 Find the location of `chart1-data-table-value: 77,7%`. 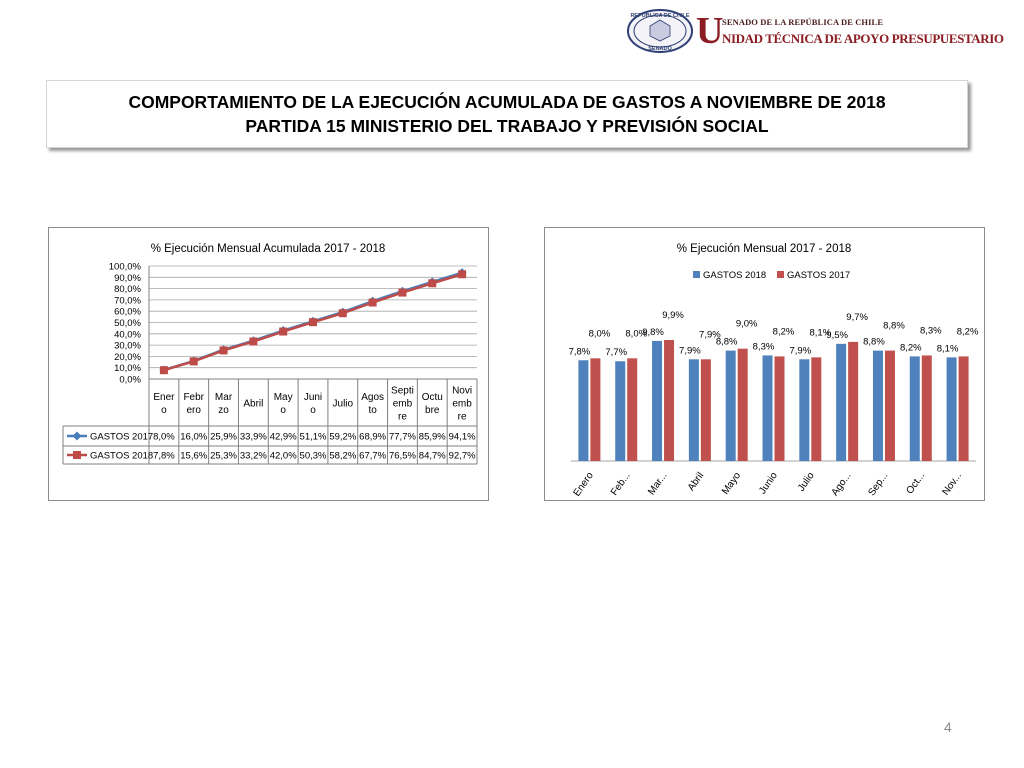

chart1-data-table-value: 77,7% is located at coordinates (402, 437).